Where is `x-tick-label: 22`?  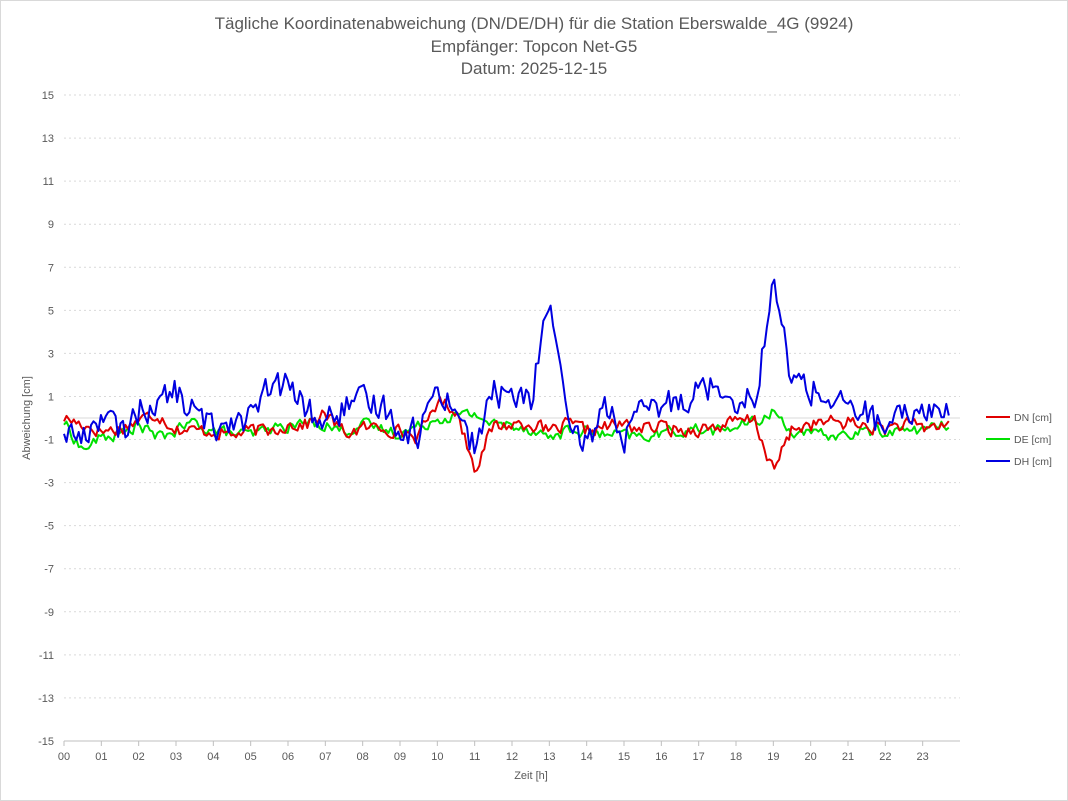
x-tick-label: 22 is located at coordinates (885, 757).